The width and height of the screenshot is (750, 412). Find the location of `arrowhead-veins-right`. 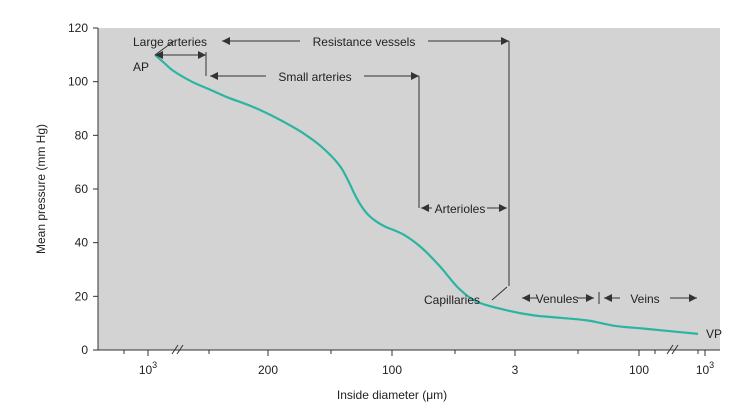

arrowhead-veins-right is located at coordinates (693, 298).